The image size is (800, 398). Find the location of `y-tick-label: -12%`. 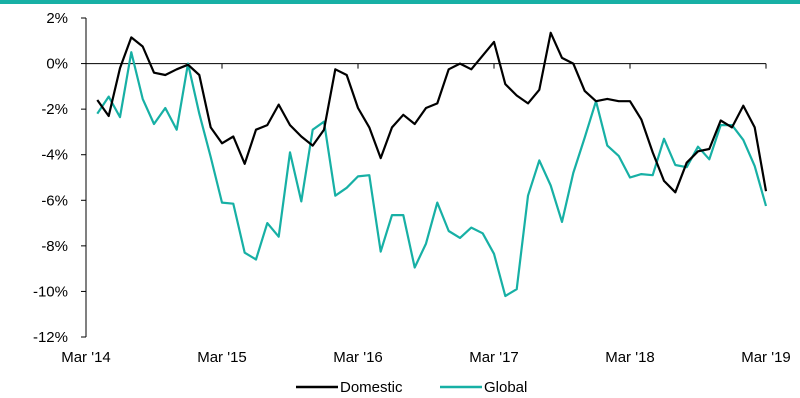

y-tick-label: -12% is located at coordinates (50, 337).